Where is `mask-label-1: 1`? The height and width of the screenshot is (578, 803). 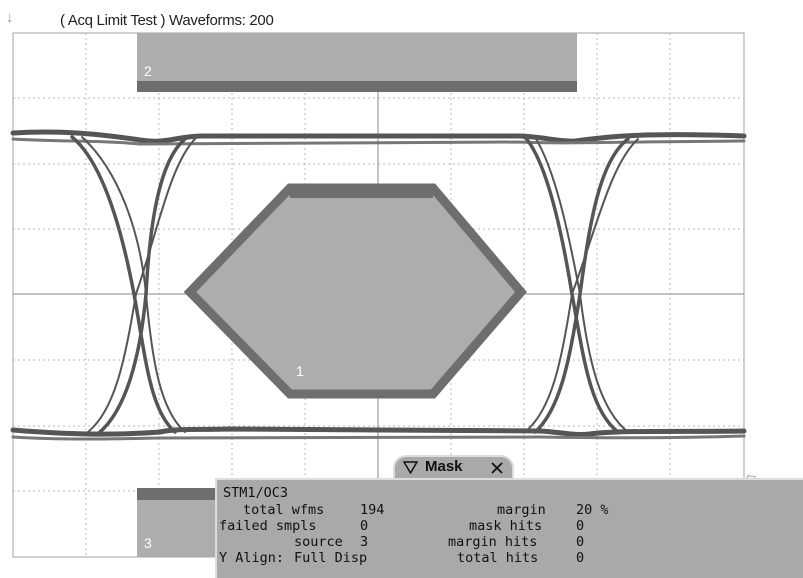
mask-label-1: 1 is located at coordinates (300, 371).